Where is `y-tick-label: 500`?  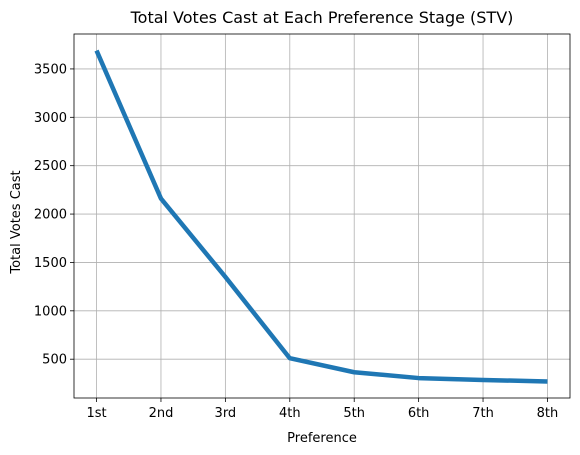 y-tick-label: 500 is located at coordinates (54, 360).